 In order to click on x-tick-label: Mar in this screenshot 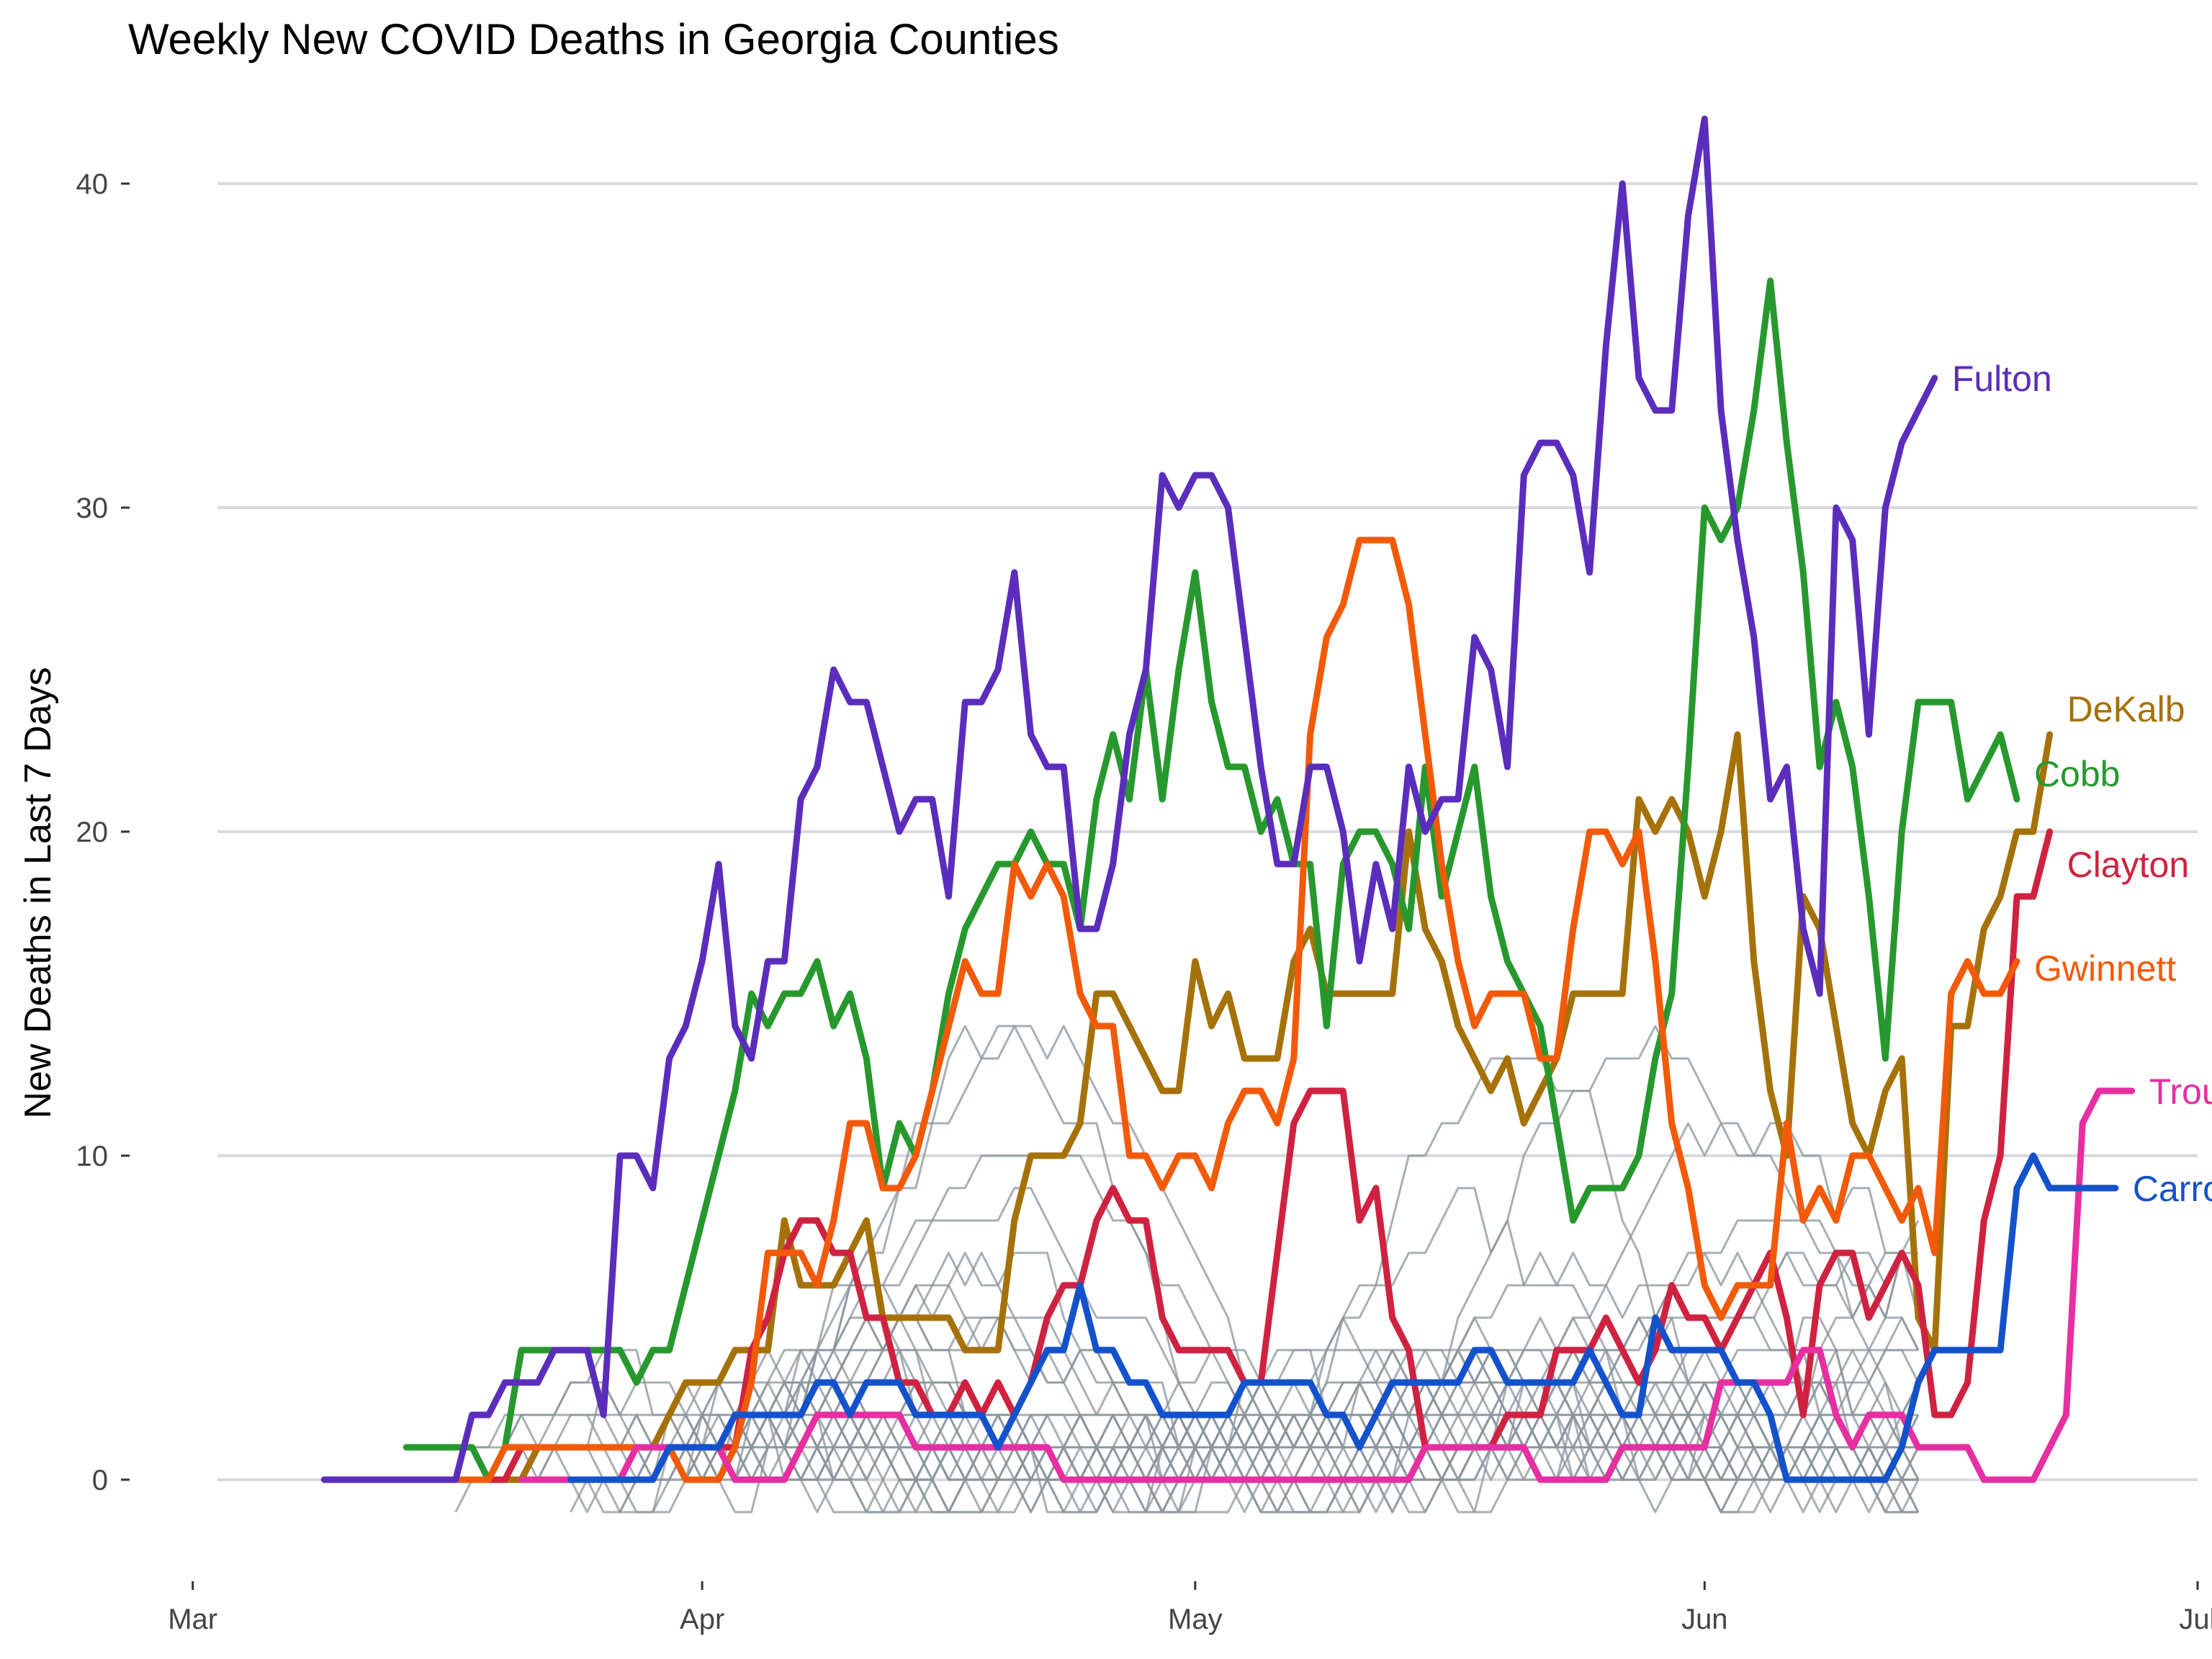, I will do `click(192, 1620)`.